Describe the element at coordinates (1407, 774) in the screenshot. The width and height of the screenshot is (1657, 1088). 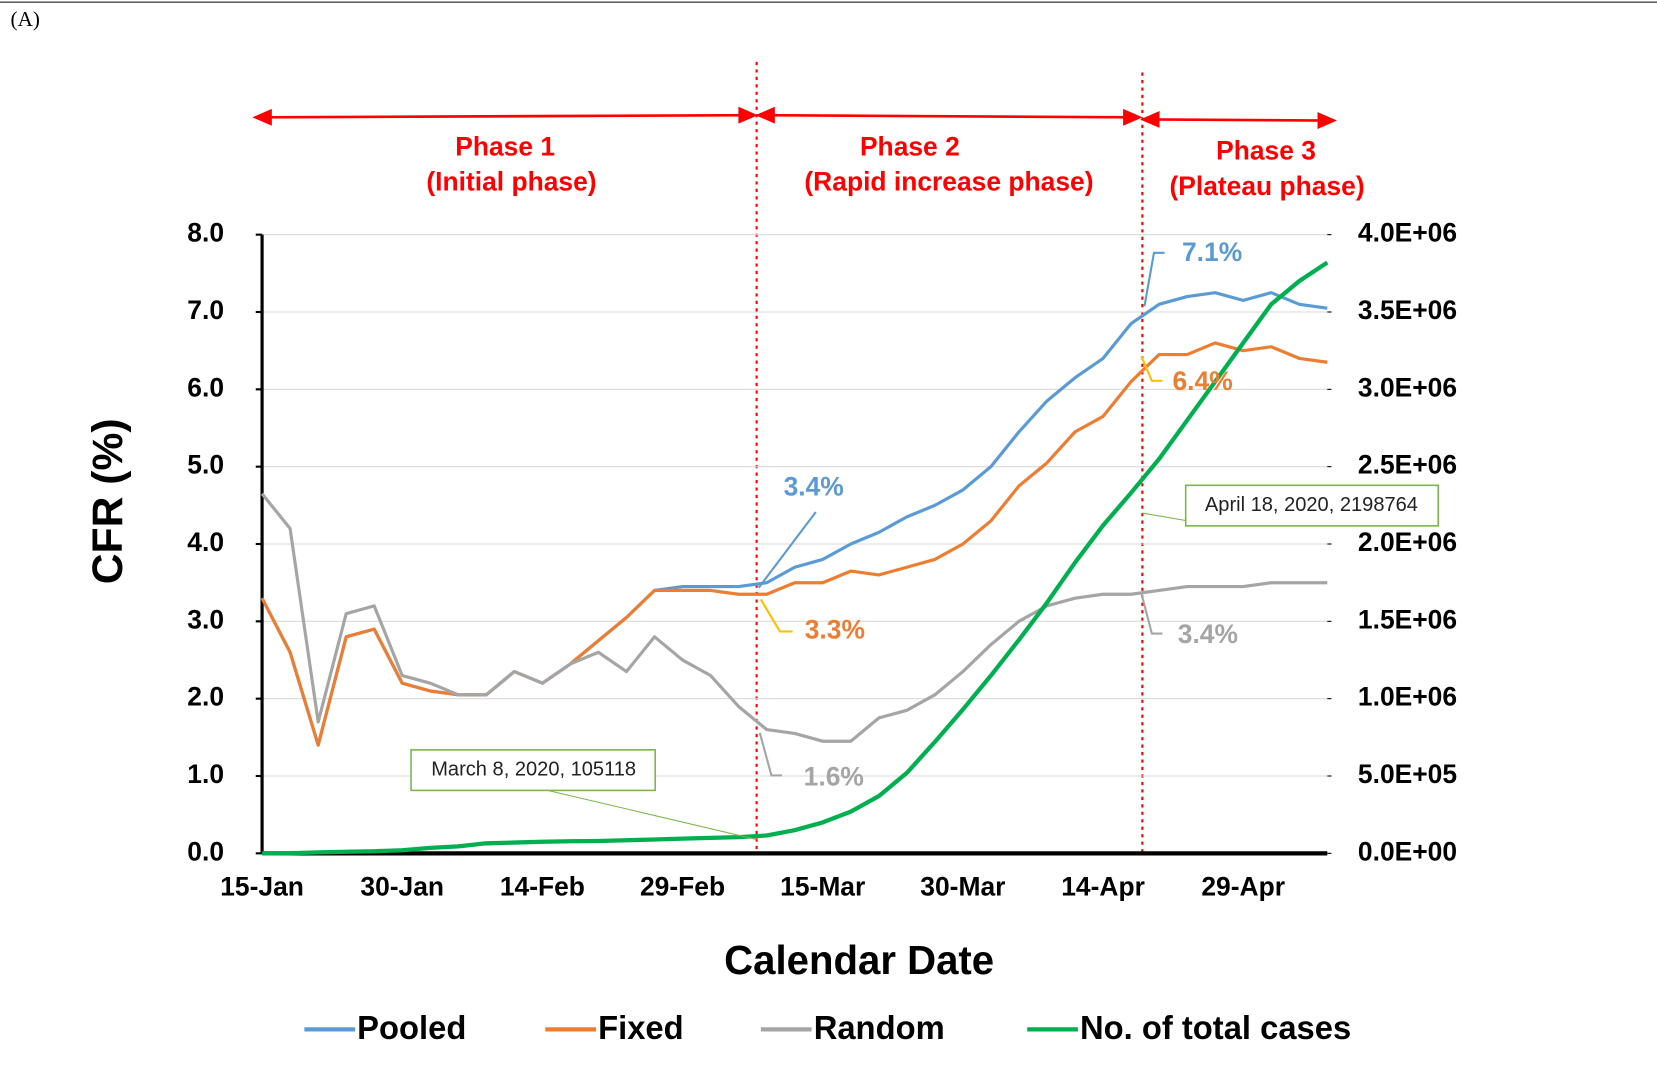
I see `y2-tick-label: 5.0E+05` at that location.